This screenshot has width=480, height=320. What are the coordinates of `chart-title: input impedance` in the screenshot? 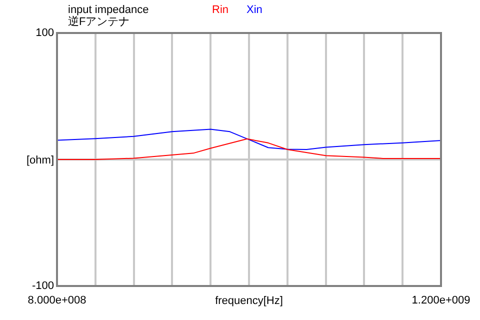 It's located at (108, 10).